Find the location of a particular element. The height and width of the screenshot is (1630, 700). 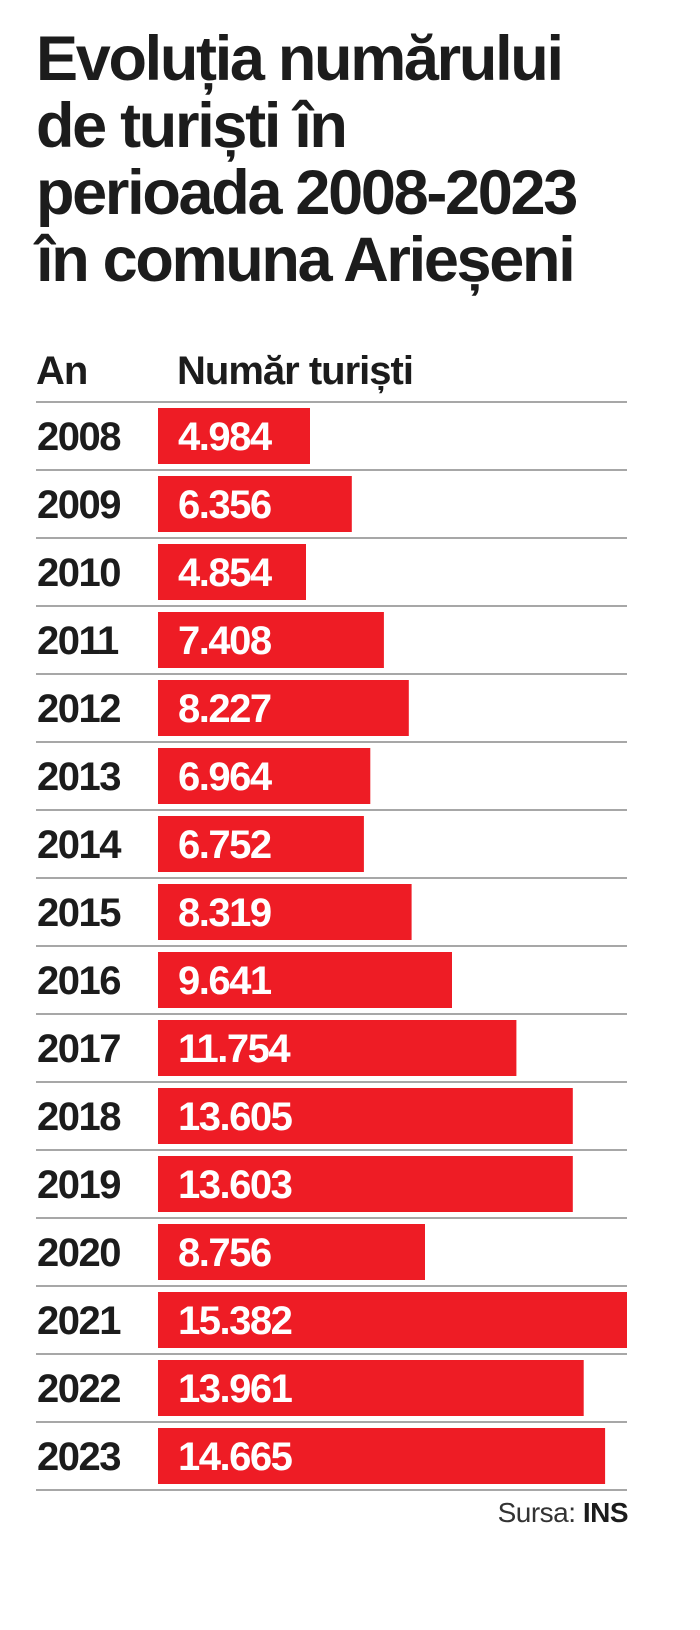

year-label: 2008 is located at coordinates (79, 437).